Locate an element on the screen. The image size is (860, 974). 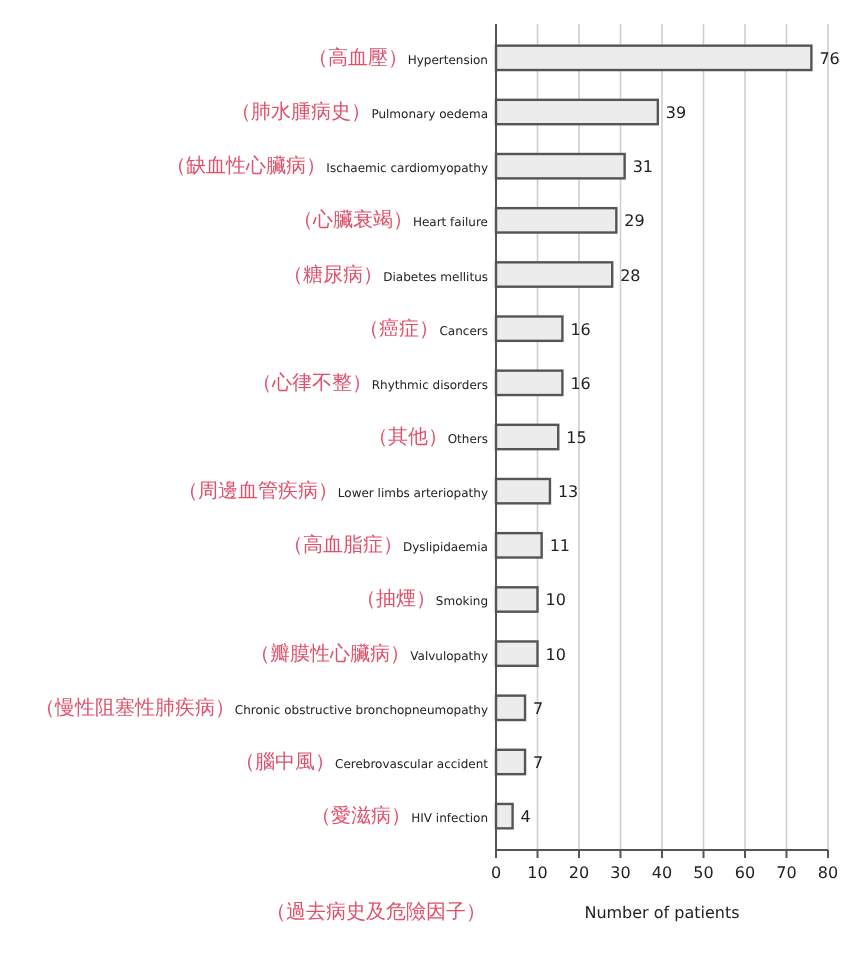
x-tick-label: 20 is located at coordinates (579, 873).